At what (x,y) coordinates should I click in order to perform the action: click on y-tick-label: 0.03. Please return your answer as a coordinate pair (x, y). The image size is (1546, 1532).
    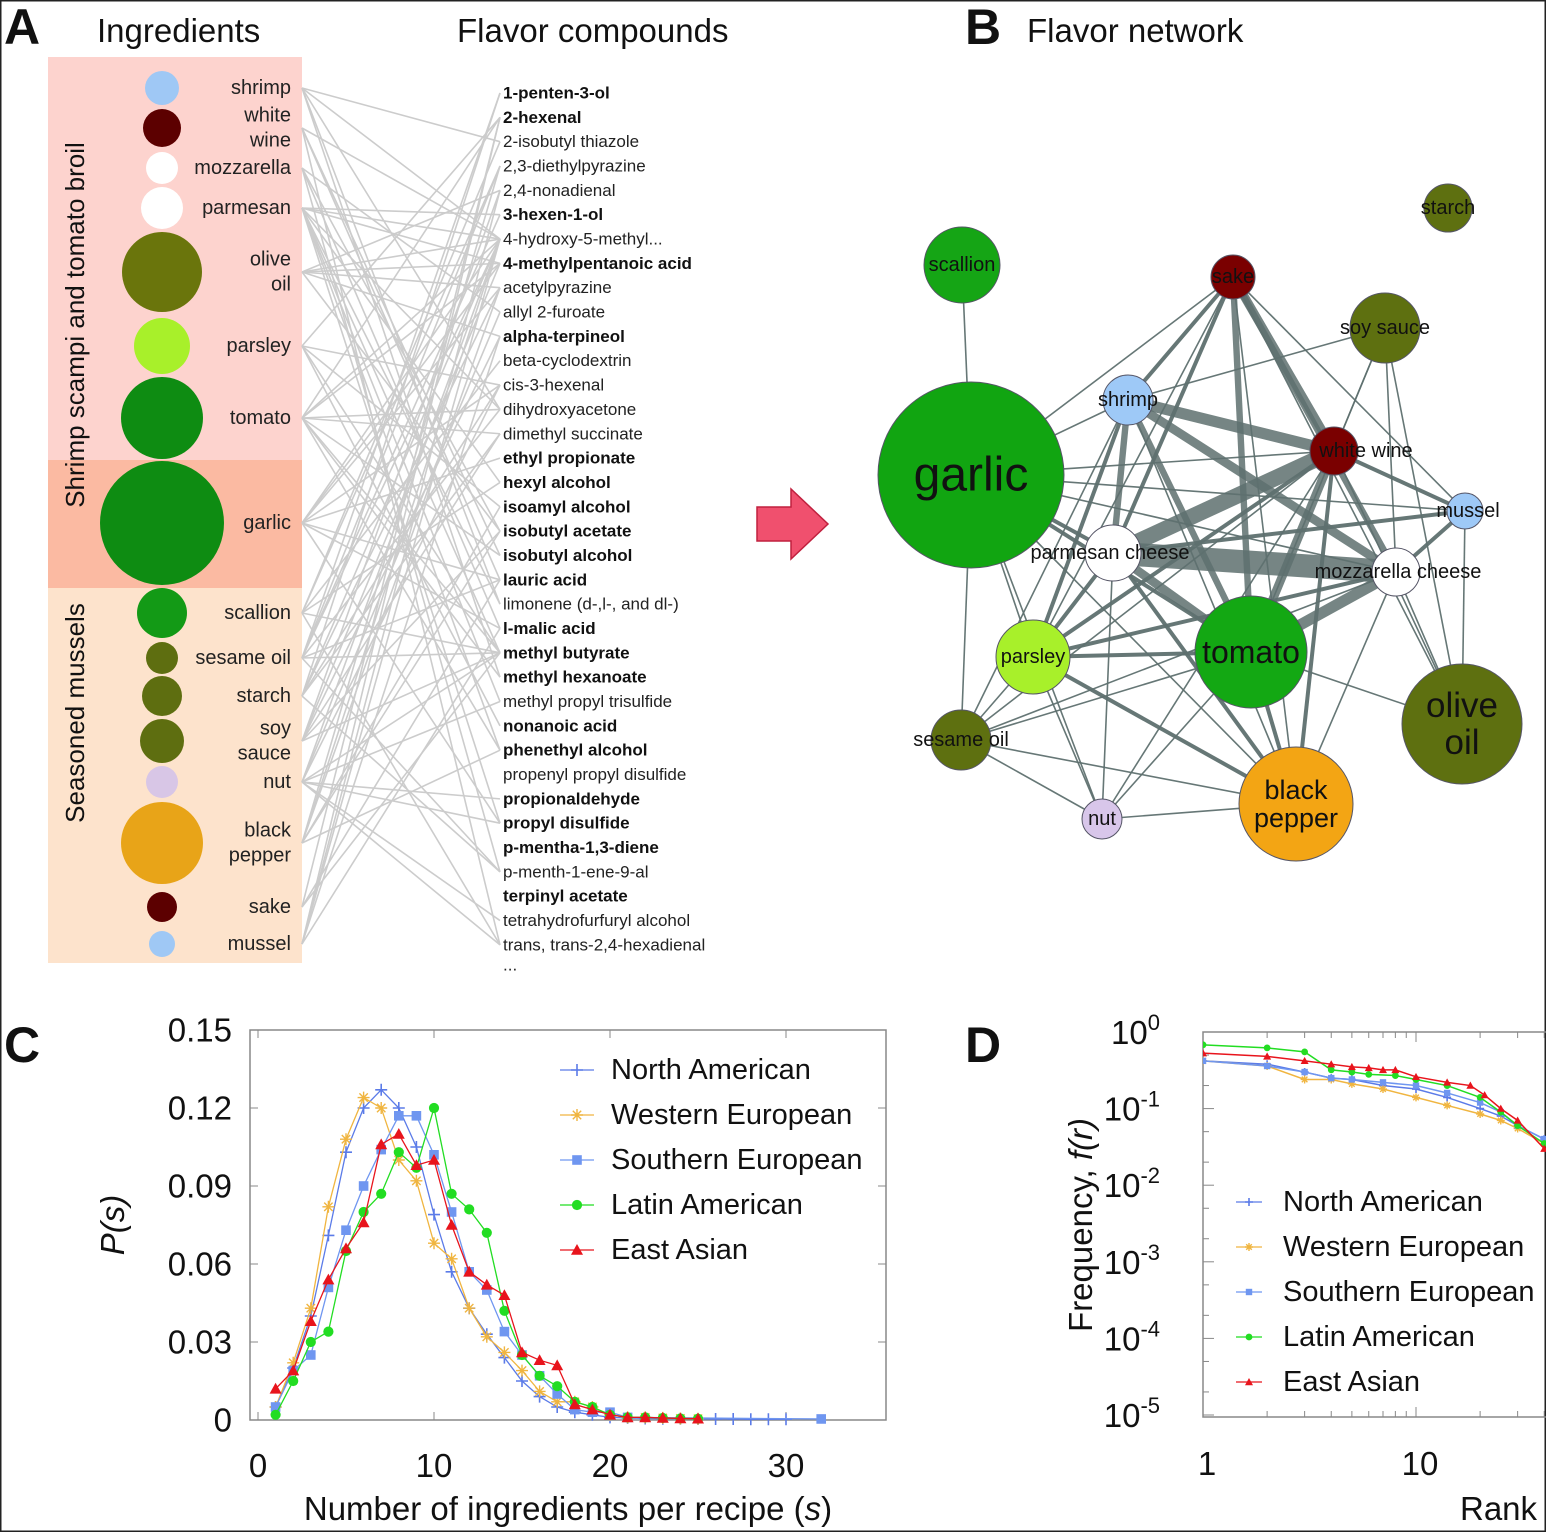
    Looking at the image, I should click on (200, 1342).